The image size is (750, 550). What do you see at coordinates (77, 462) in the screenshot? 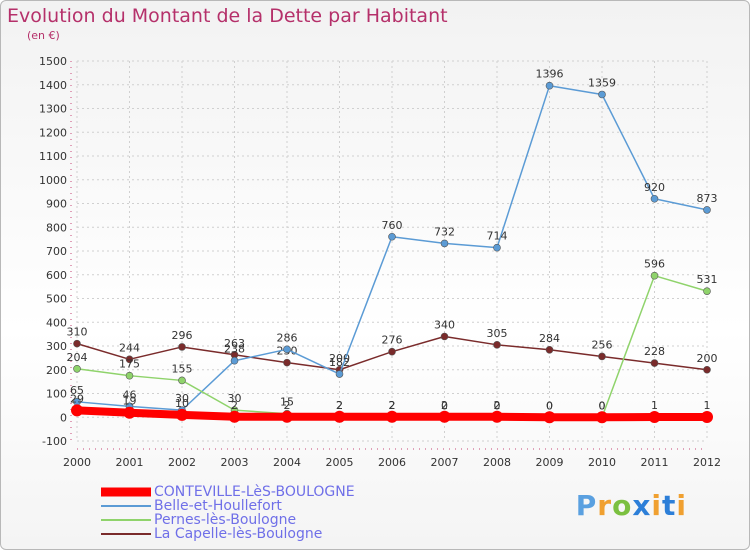
I see `x-tick-label: 2000` at bounding box center [77, 462].